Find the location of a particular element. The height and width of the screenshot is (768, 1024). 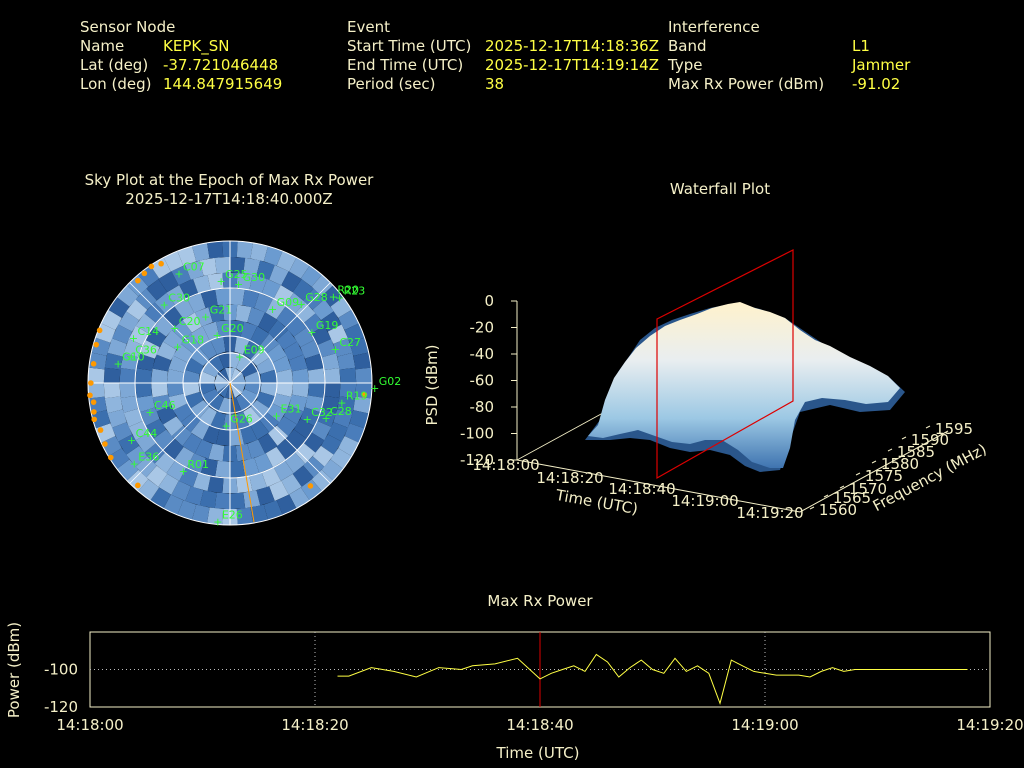

satellite-marker: +G02 is located at coordinates (385, 385).